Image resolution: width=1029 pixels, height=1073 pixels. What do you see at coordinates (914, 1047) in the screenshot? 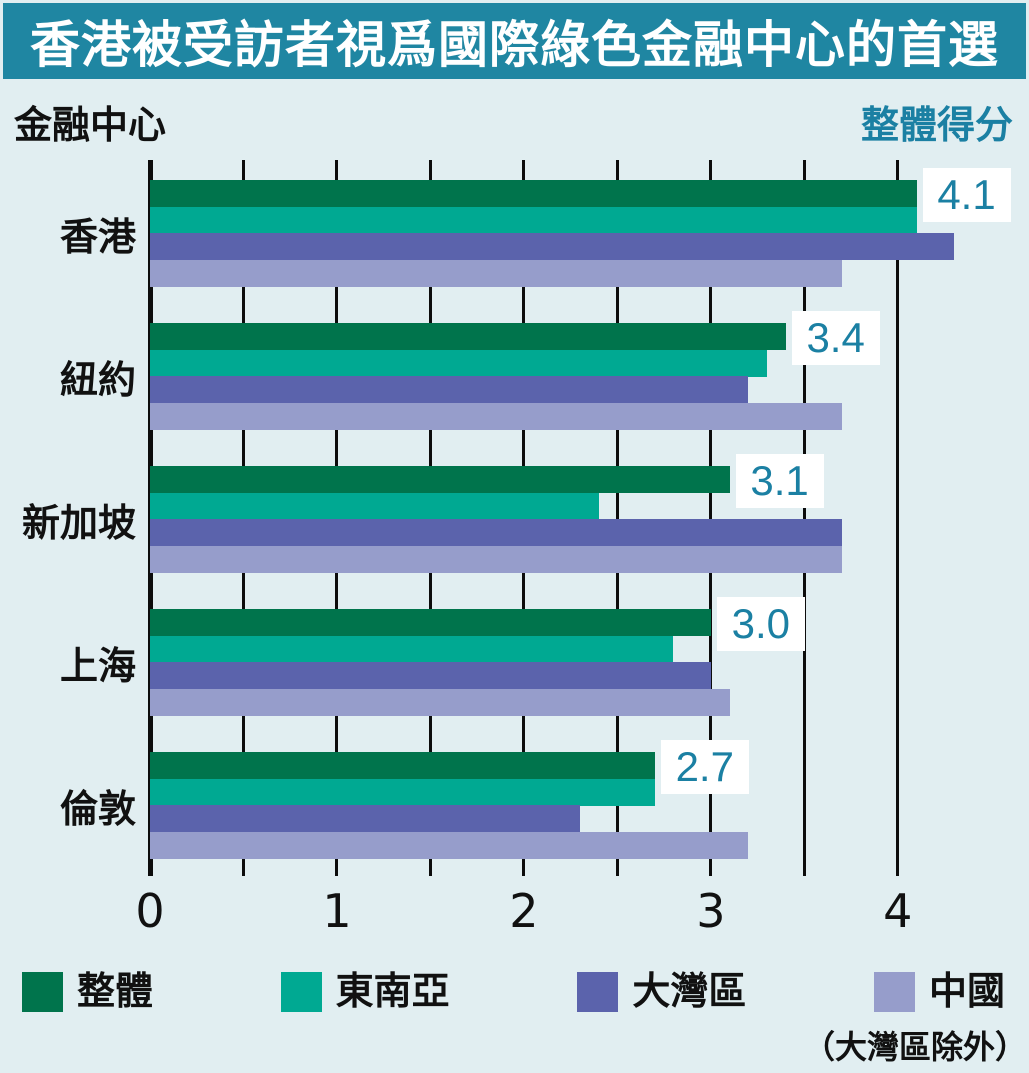
I see `legend-china-sublabel: （大灣區除外）` at bounding box center [914, 1047].